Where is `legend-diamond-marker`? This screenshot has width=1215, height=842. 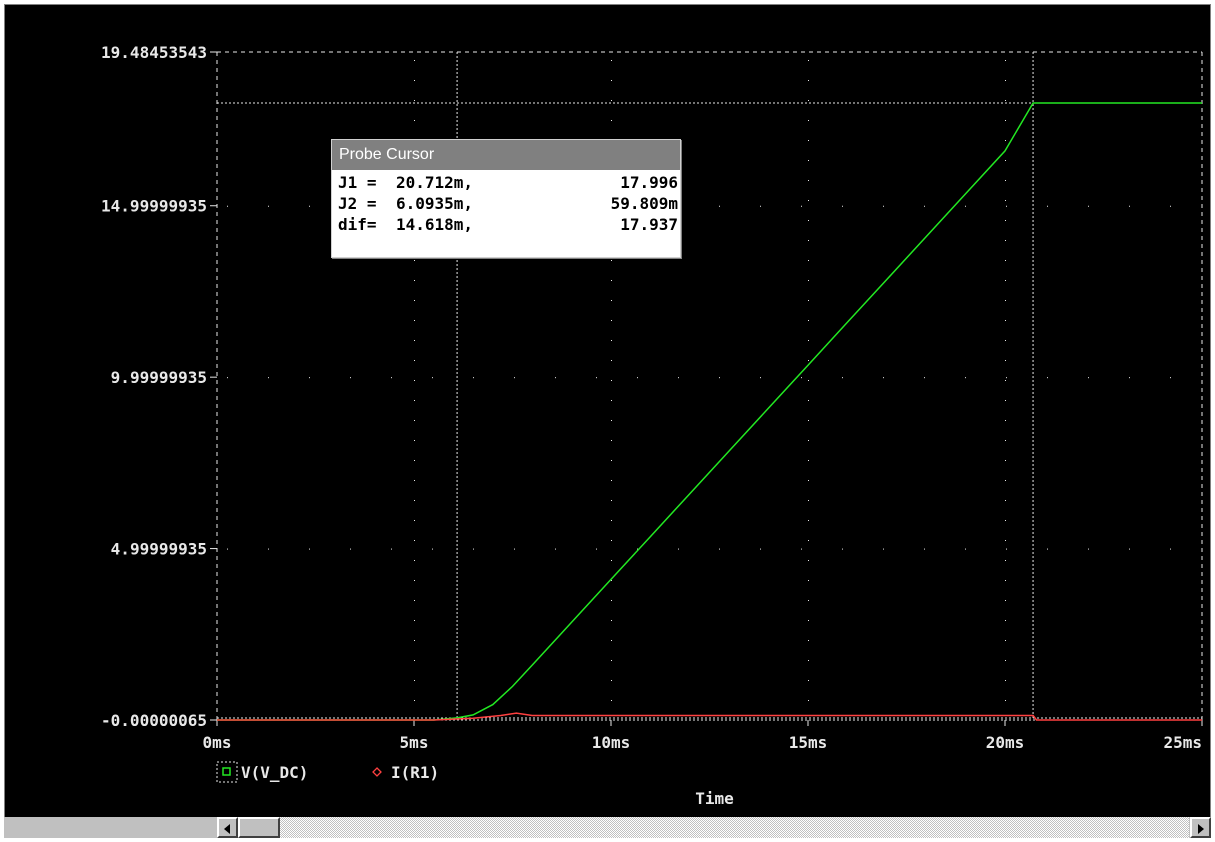
legend-diamond-marker is located at coordinates (377, 772).